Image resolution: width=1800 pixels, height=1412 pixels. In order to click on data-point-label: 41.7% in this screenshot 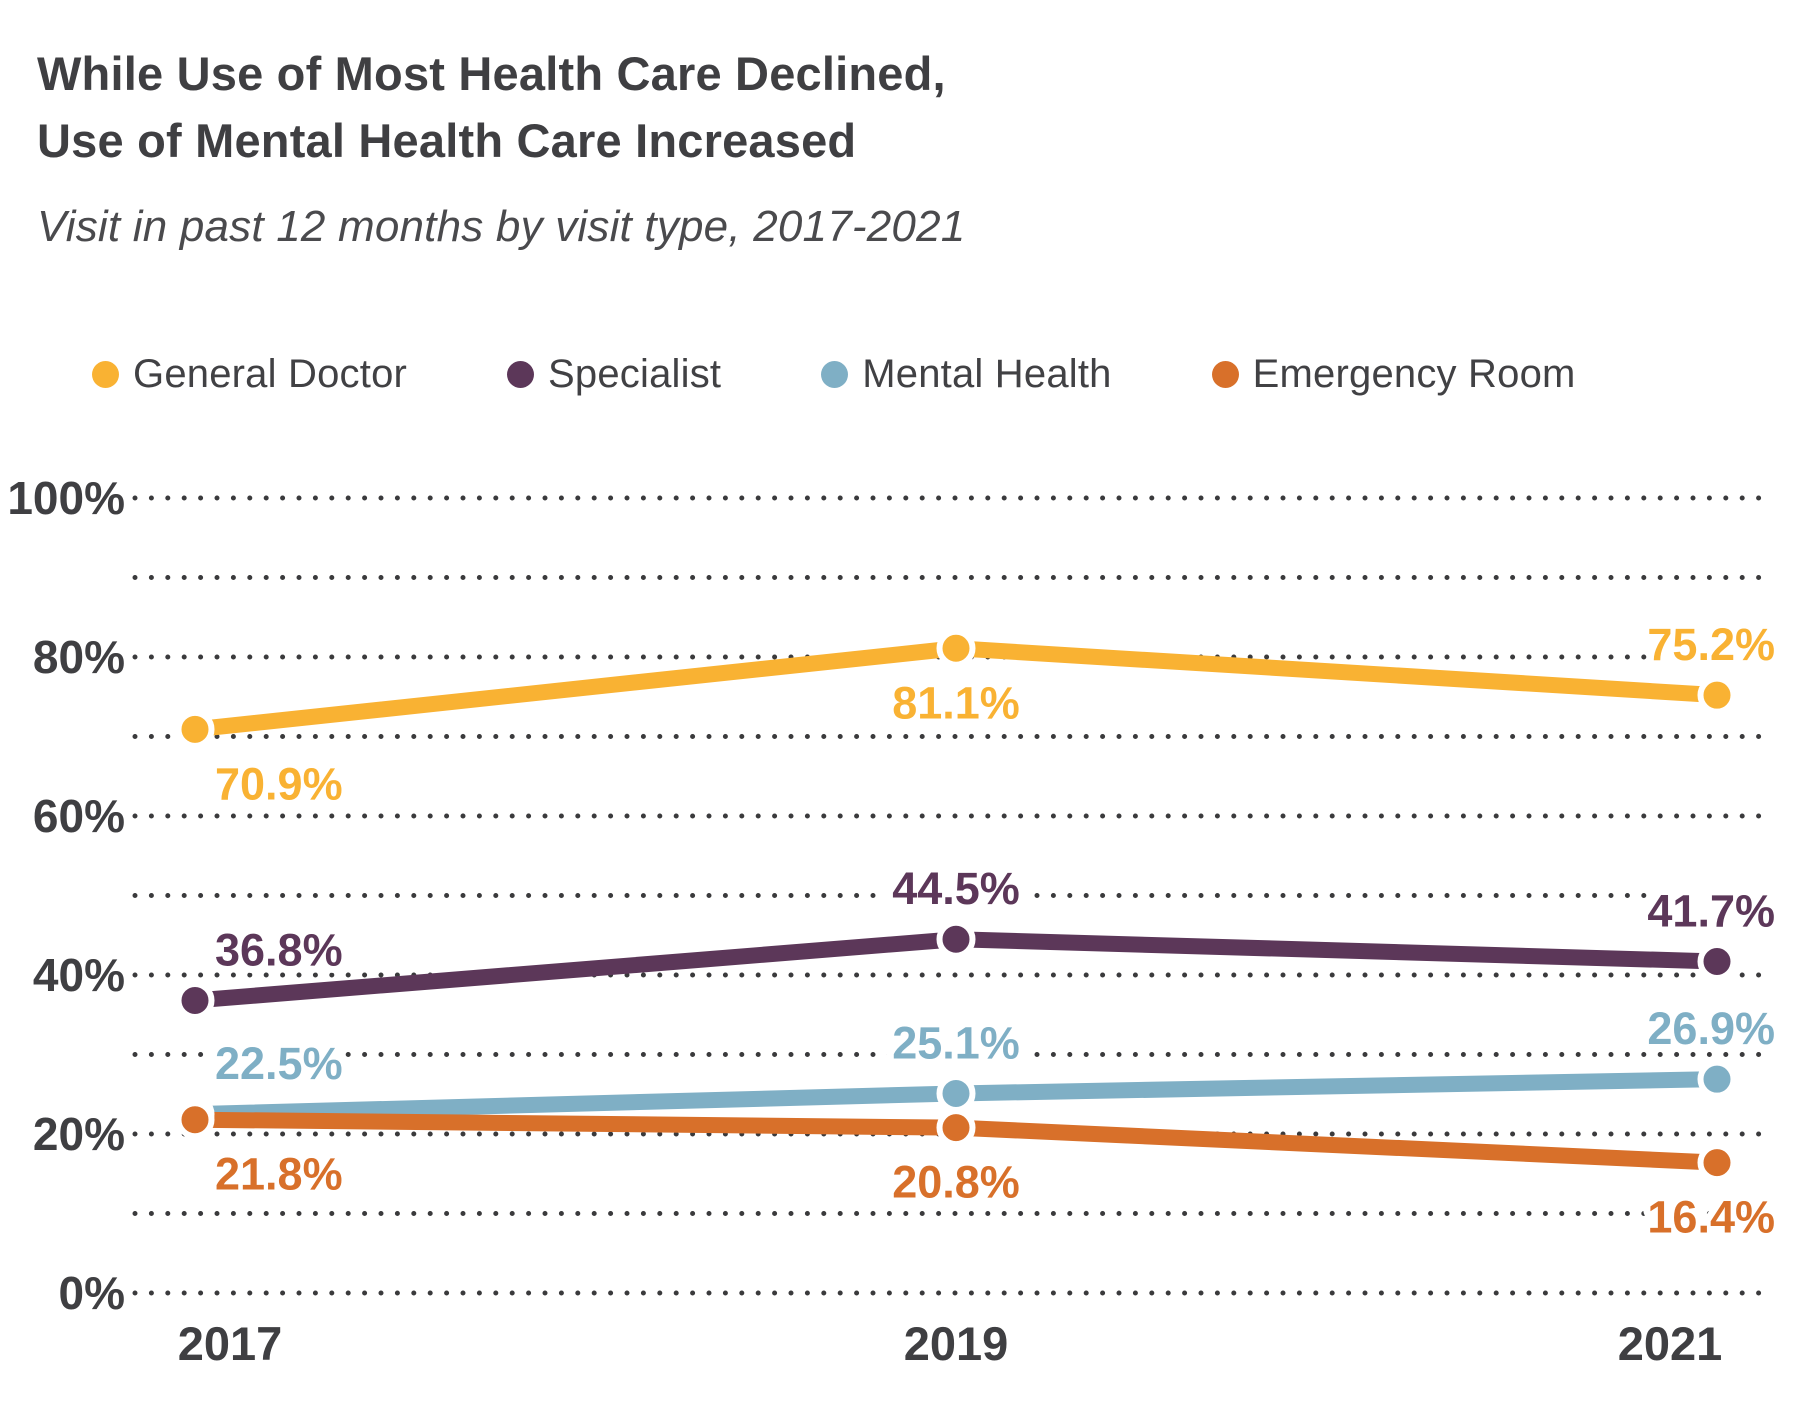, I will do `click(1711, 910)`.